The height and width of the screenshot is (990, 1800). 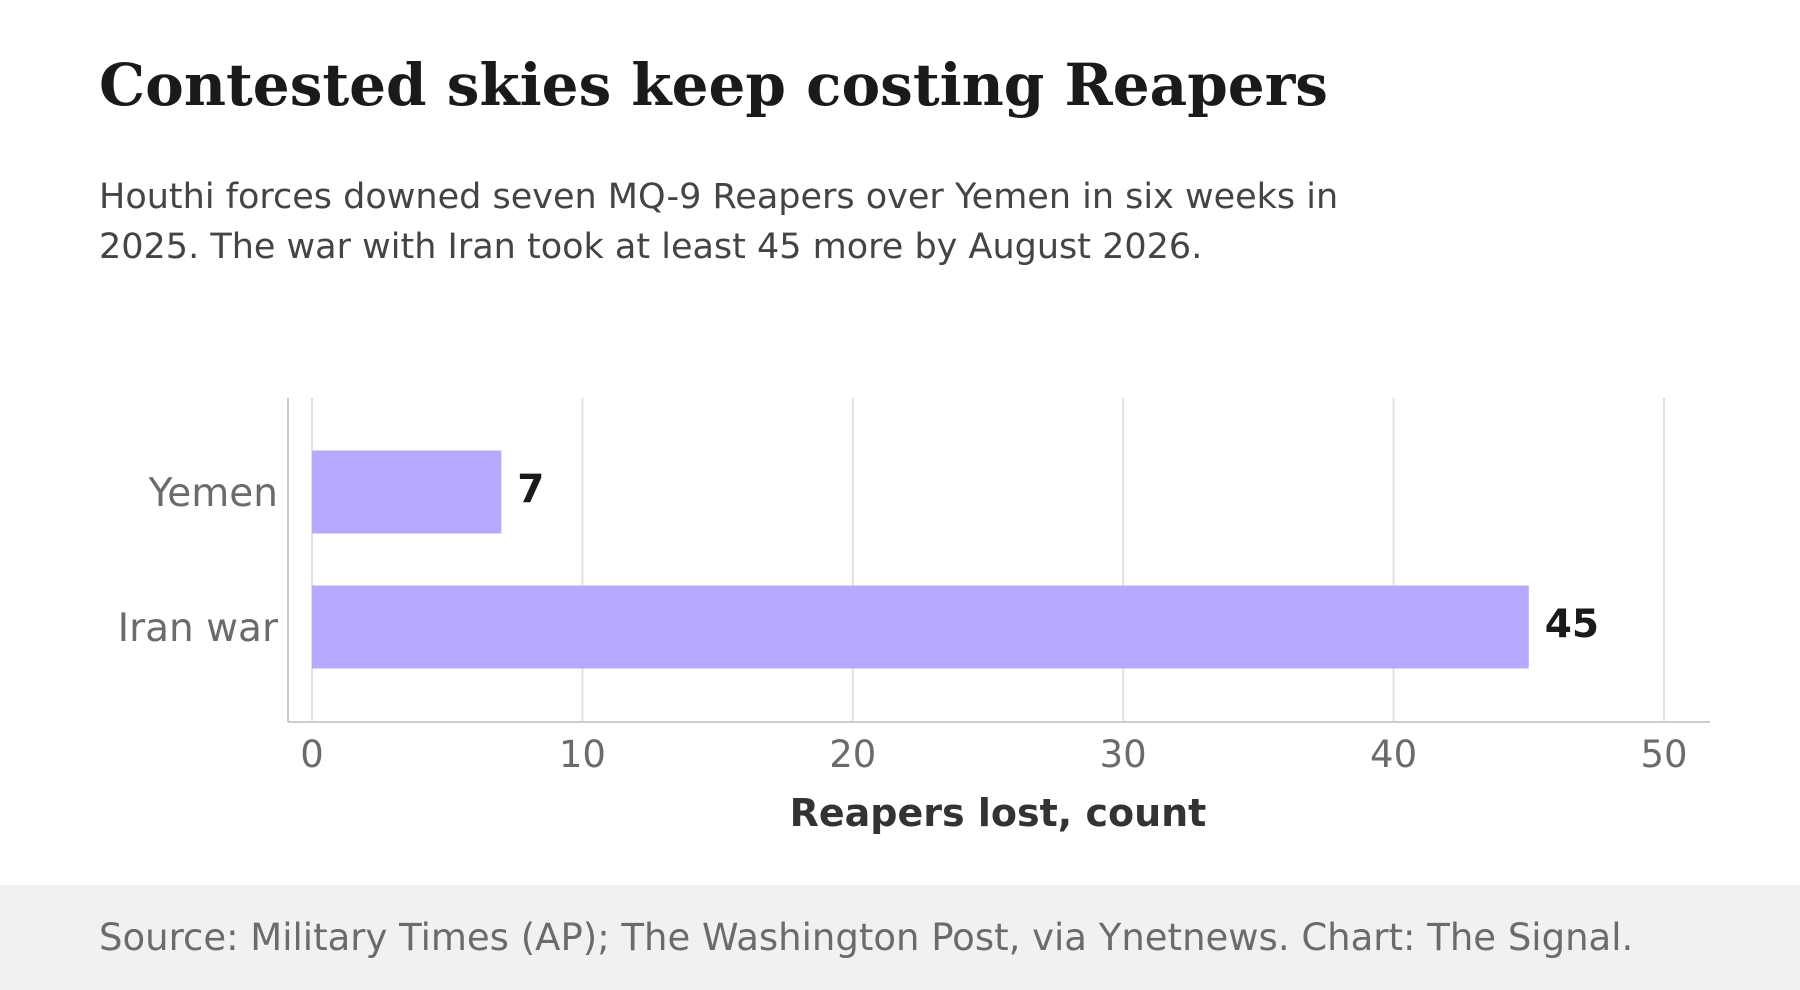 What do you see at coordinates (1058, 557) in the screenshot?
I see `value-labels: 7 45` at bounding box center [1058, 557].